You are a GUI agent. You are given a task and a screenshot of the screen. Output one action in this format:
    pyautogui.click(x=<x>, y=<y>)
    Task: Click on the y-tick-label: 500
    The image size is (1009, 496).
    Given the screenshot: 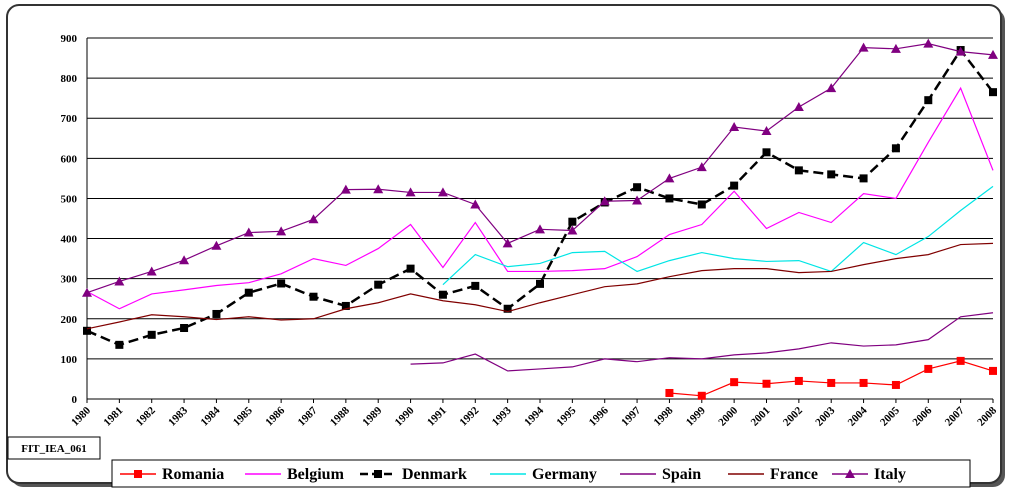 What is the action you would take?
    pyautogui.click(x=69, y=199)
    